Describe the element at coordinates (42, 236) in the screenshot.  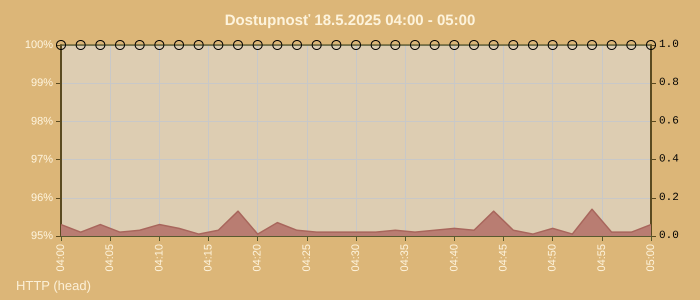
I see `y-tick-label: 95%` at that location.